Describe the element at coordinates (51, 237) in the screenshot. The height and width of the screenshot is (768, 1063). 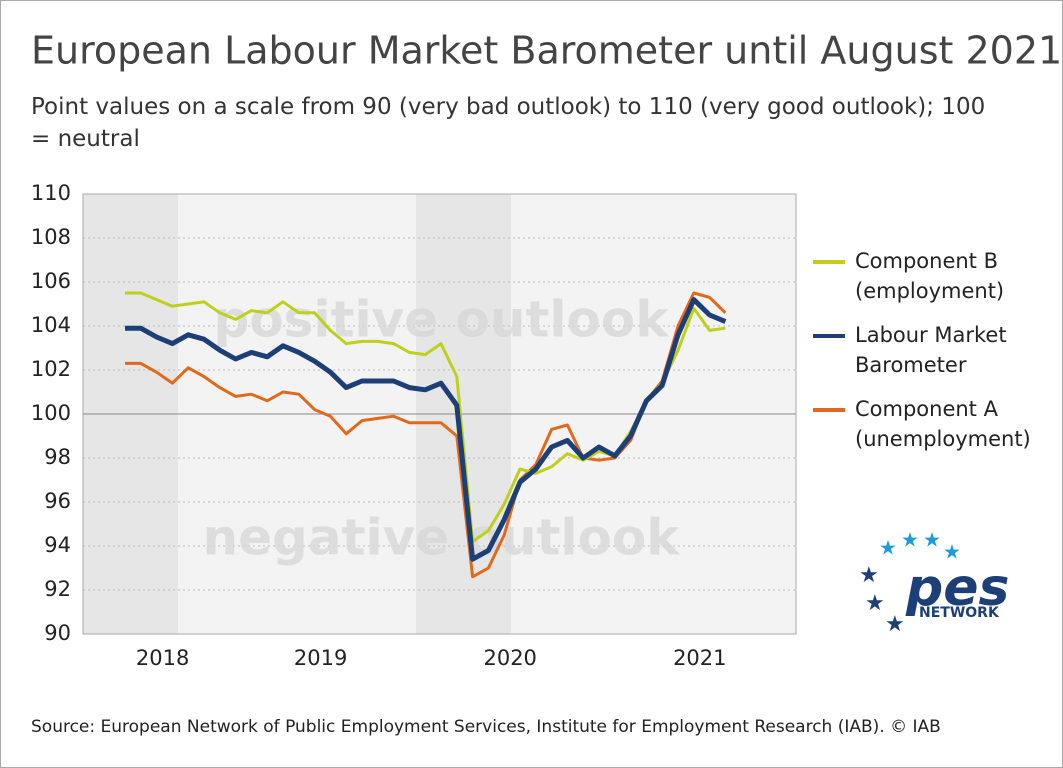
I see `y-tick-label: 108` at that location.